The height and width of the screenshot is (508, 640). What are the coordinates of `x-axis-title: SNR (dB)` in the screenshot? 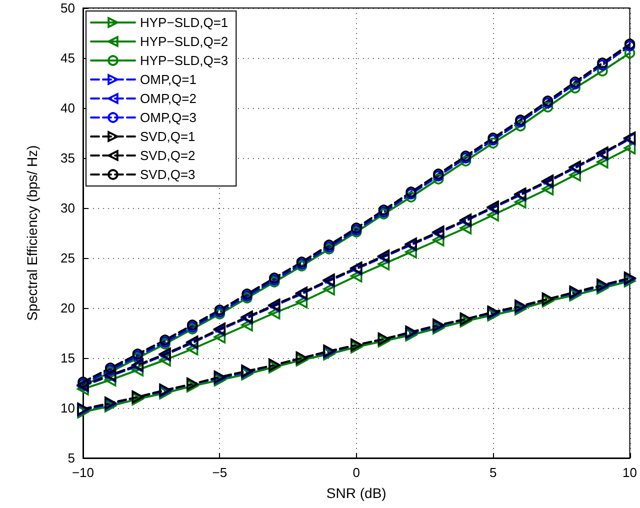 It's located at (356, 493).